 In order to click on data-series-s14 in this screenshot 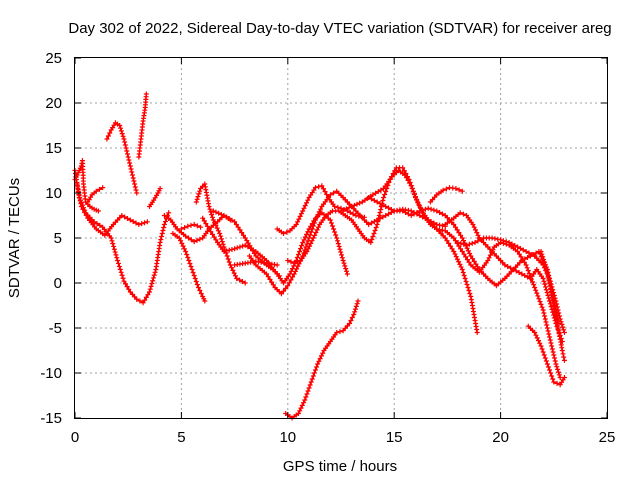, I will do `click(363, 261)`.